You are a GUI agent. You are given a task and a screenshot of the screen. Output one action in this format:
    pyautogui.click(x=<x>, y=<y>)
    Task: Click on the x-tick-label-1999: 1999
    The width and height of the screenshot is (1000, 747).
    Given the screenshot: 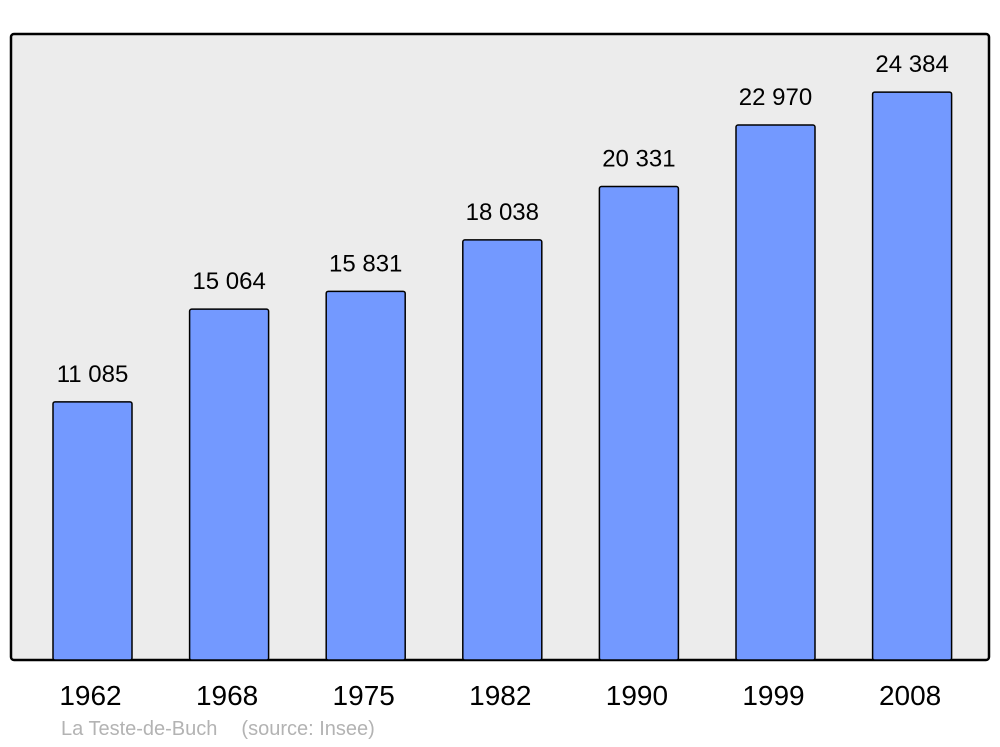 What is the action you would take?
    pyautogui.click(x=773, y=695)
    